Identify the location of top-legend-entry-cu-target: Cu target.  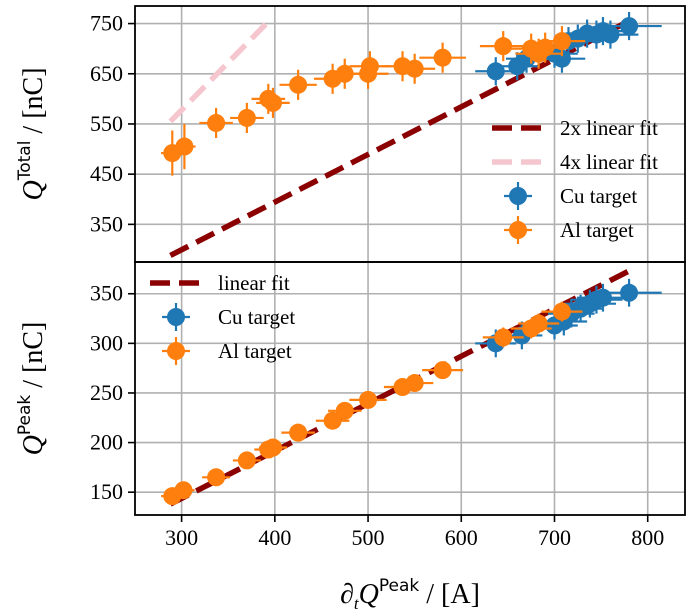
(570, 196).